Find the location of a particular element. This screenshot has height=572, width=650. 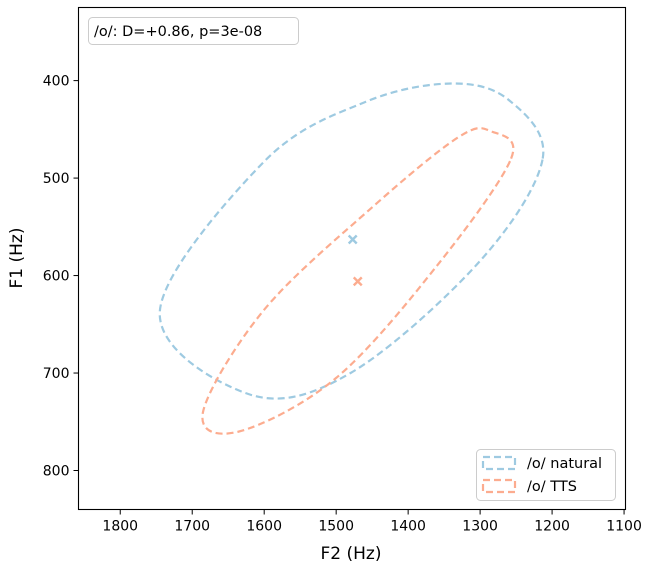

annotation-box: /o/: D=+0.86, p=3e-08 is located at coordinates (193, 31).